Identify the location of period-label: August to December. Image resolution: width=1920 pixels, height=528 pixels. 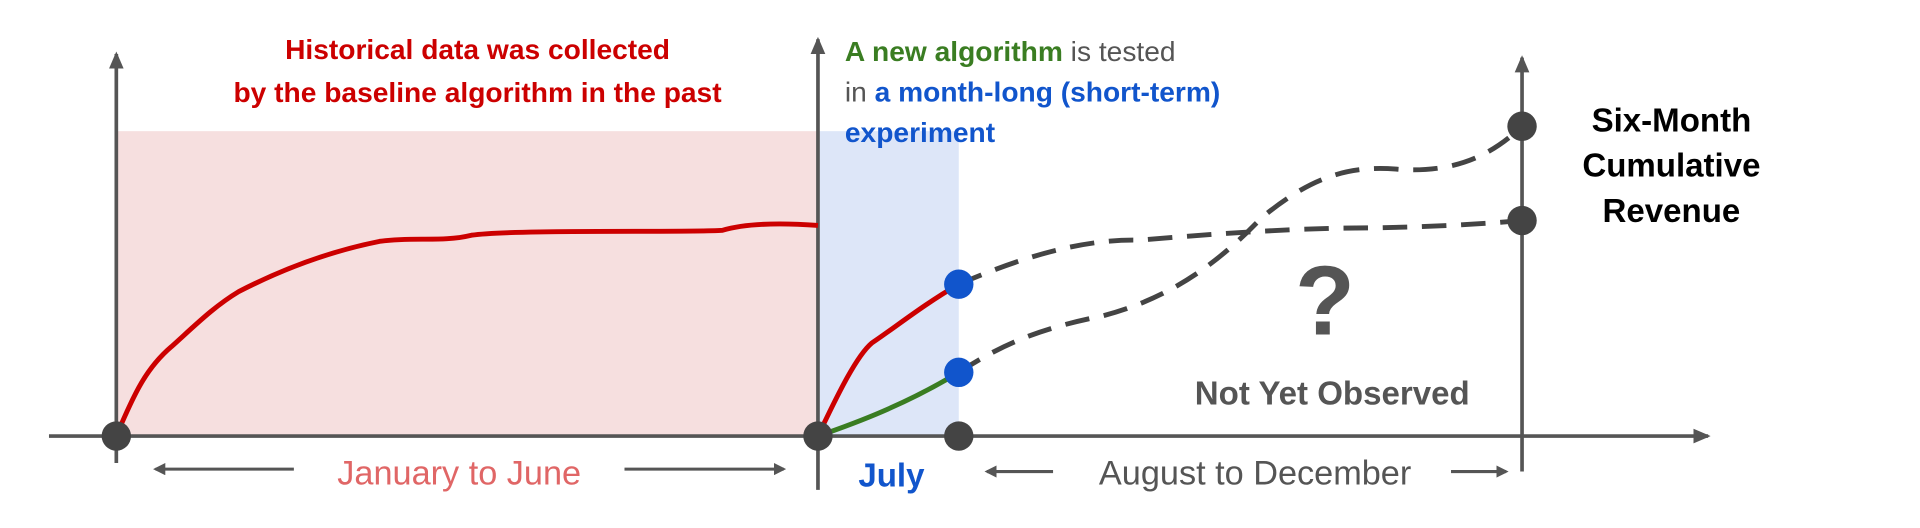
(1255, 473).